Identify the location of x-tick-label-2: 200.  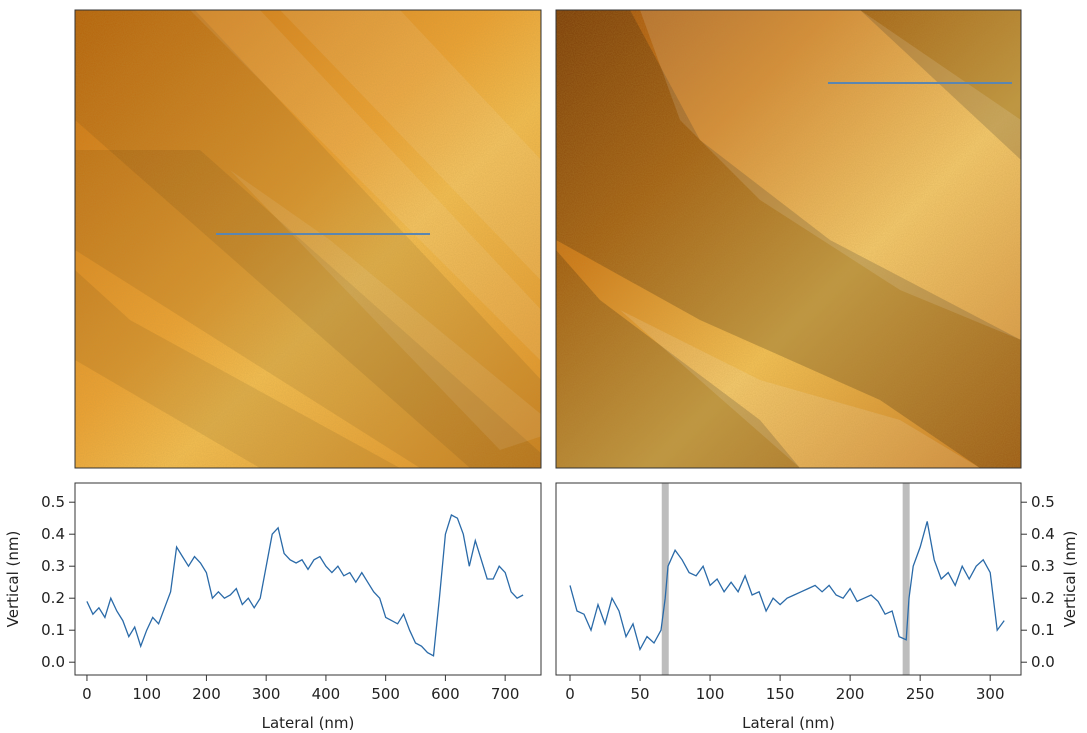
(206, 694).